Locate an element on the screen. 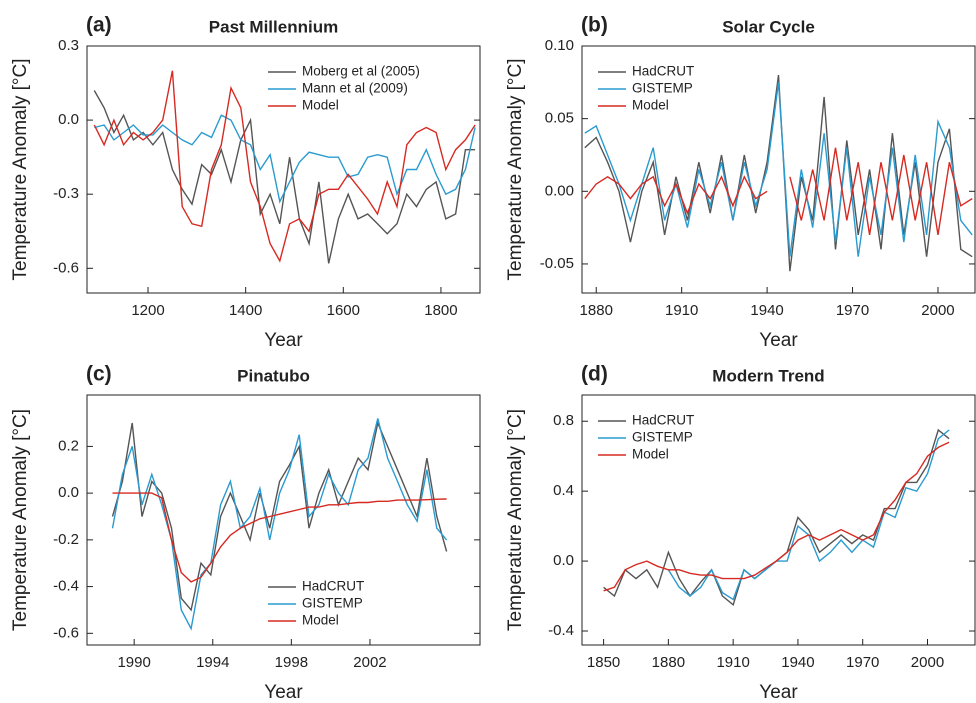  panel-label: (a) is located at coordinates (99, 25).